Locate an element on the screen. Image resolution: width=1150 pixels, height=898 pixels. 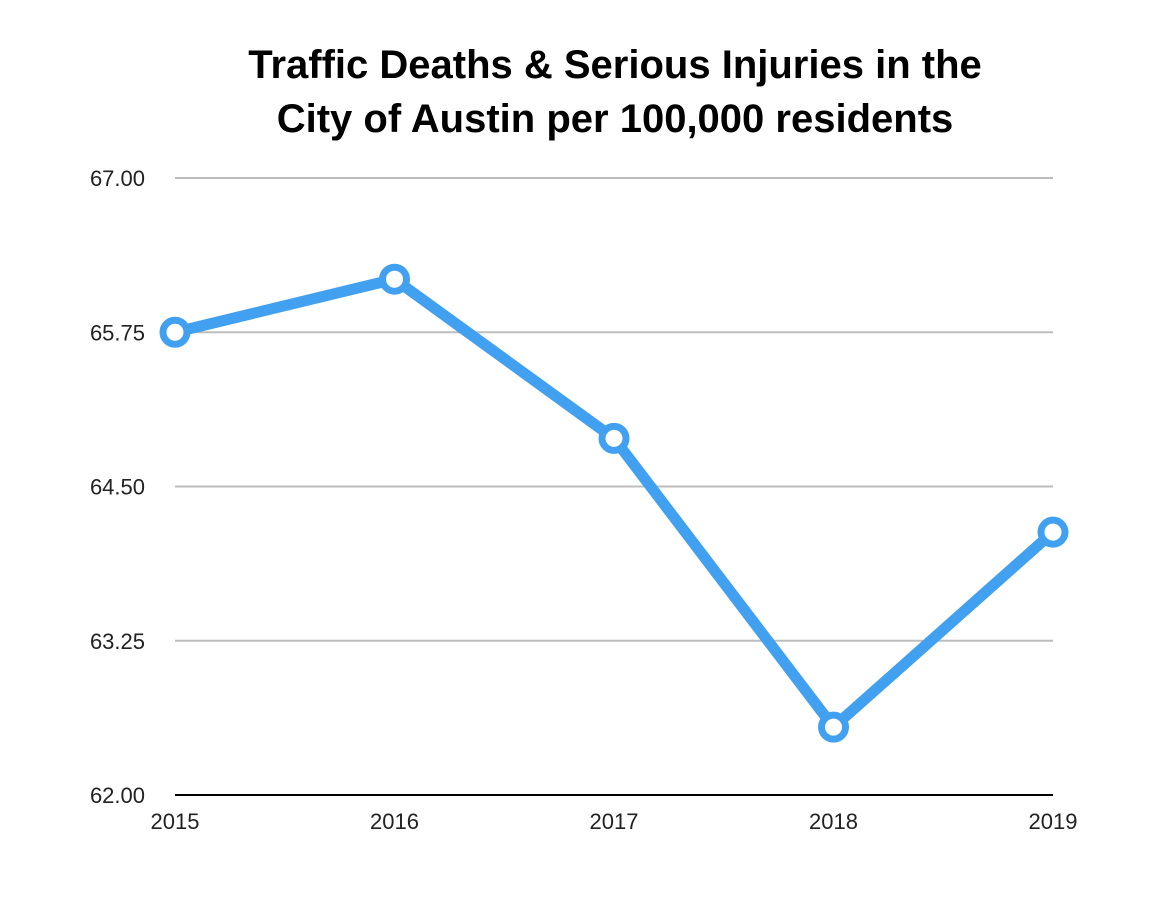
y-tick-label: 63.25 is located at coordinates (117, 641).